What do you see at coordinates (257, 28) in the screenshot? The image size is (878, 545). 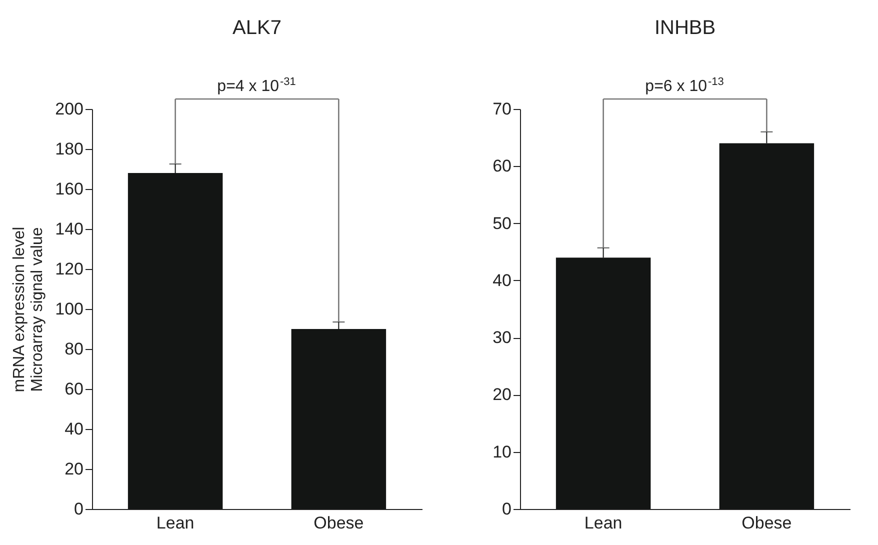 I see `chart-title: ALK7` at bounding box center [257, 28].